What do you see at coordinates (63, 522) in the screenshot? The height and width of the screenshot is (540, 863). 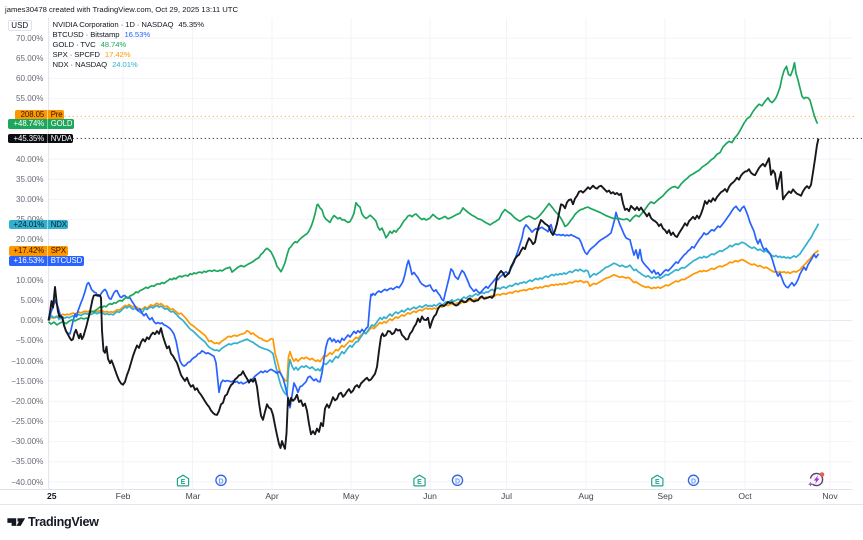 I see `svg-text: TradingView` at bounding box center [63, 522].